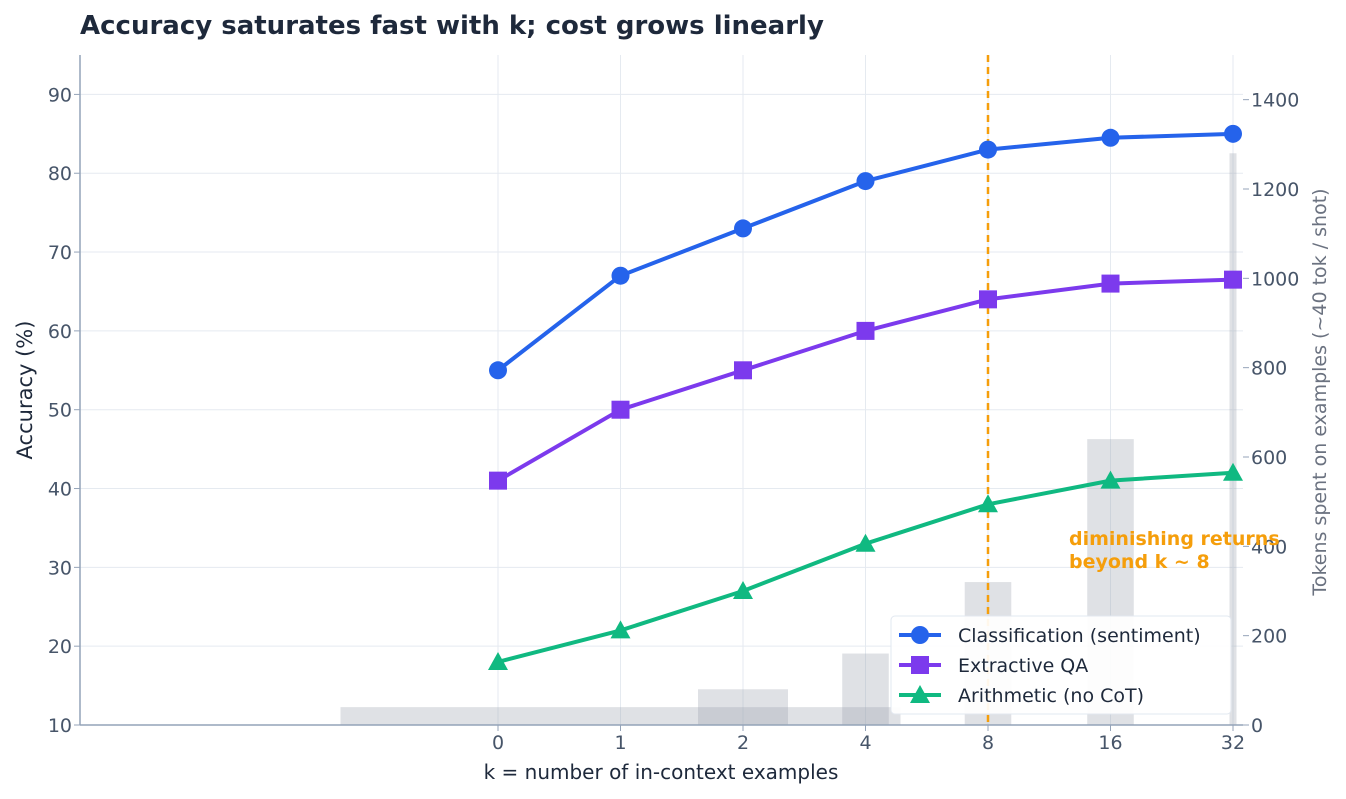 The width and height of the screenshot is (1346, 799). What do you see at coordinates (60, 174) in the screenshot?
I see `y-tick-label: 80` at bounding box center [60, 174].